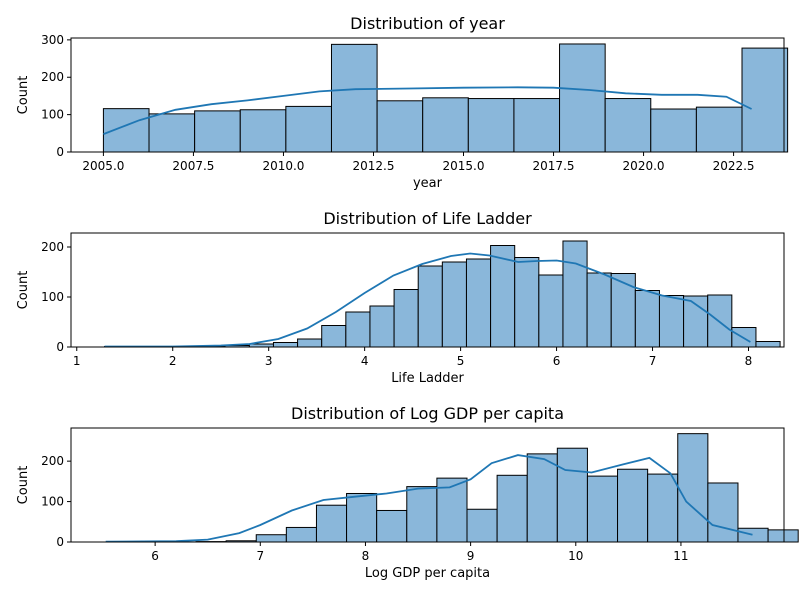  I want to click on x-tick-label: 5, so click(461, 361).